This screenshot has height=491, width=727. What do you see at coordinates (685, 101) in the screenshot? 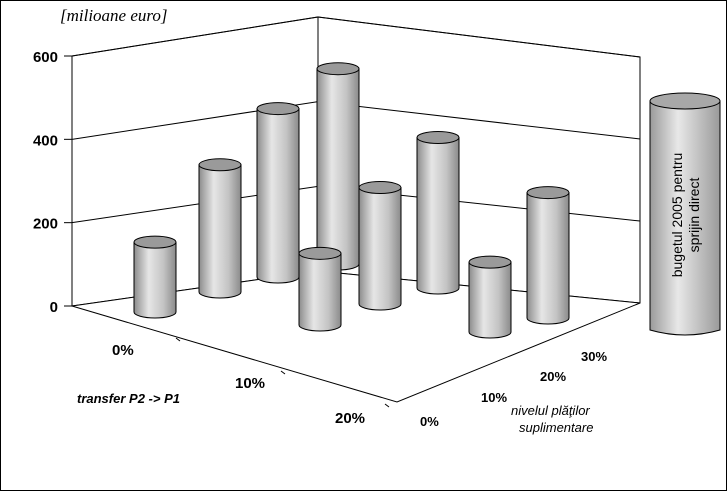
I see `legend-cylinder-top` at bounding box center [685, 101].